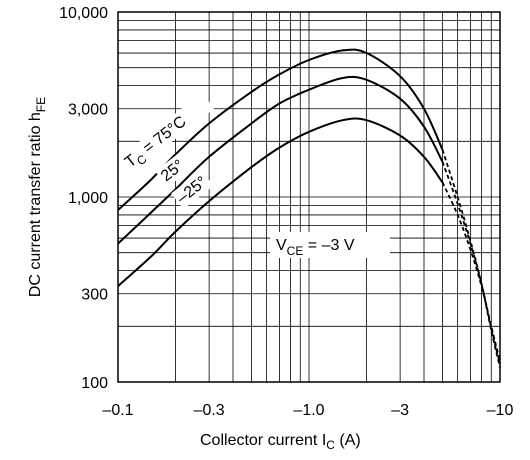  I want to click on x-tick-label-1: –0.3, so click(209, 410).